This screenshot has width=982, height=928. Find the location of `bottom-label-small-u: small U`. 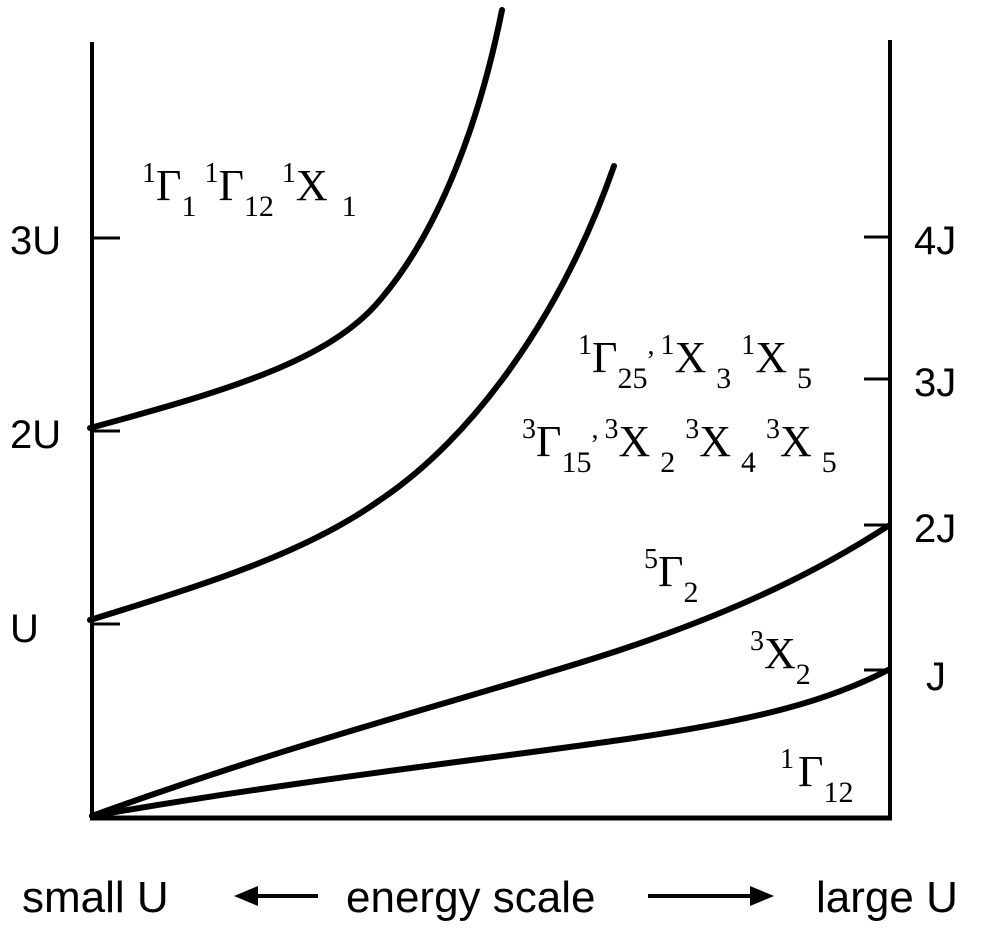

bottom-label-small-u: small U is located at coordinates (95, 897).